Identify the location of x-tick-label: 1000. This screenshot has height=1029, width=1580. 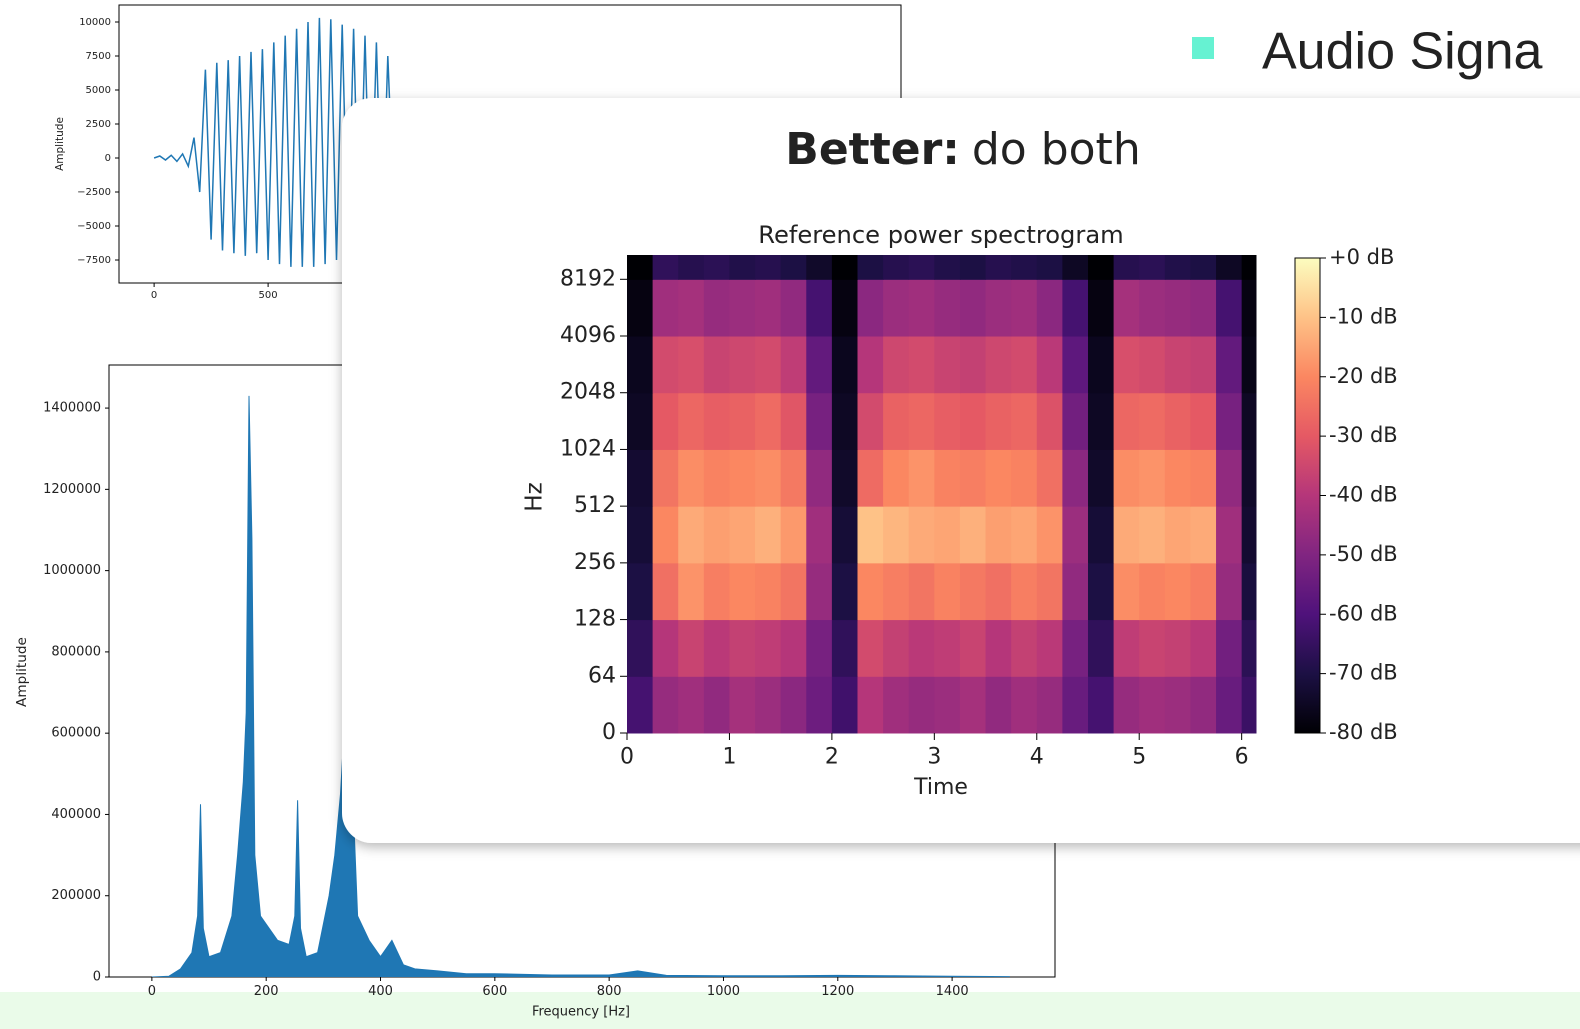
(723, 991).